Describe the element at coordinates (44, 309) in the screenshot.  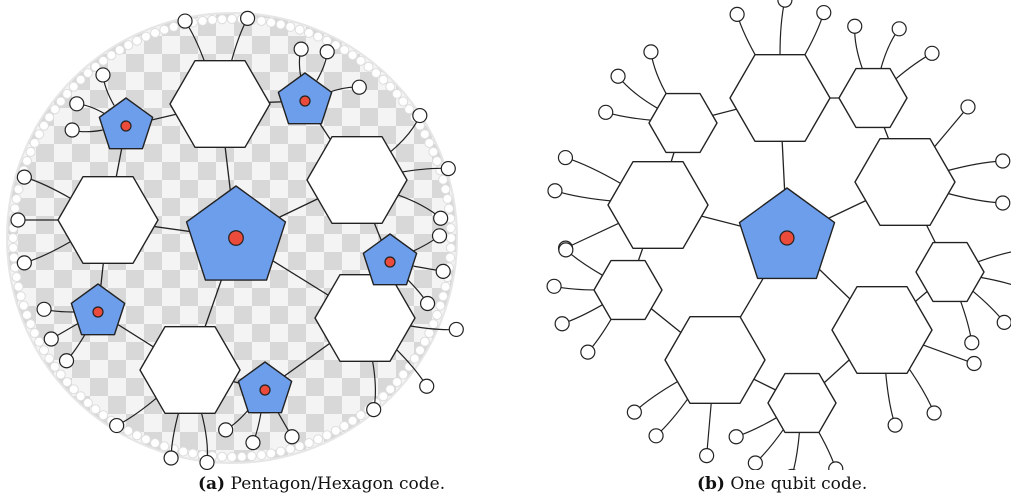
I see `panel-a-p5-leg-1-physical-qubit-node` at that location.